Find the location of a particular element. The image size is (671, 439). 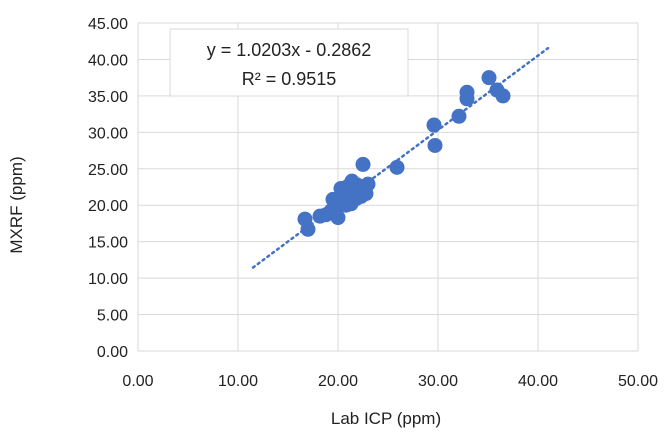

equation-box is located at coordinates (289, 62).